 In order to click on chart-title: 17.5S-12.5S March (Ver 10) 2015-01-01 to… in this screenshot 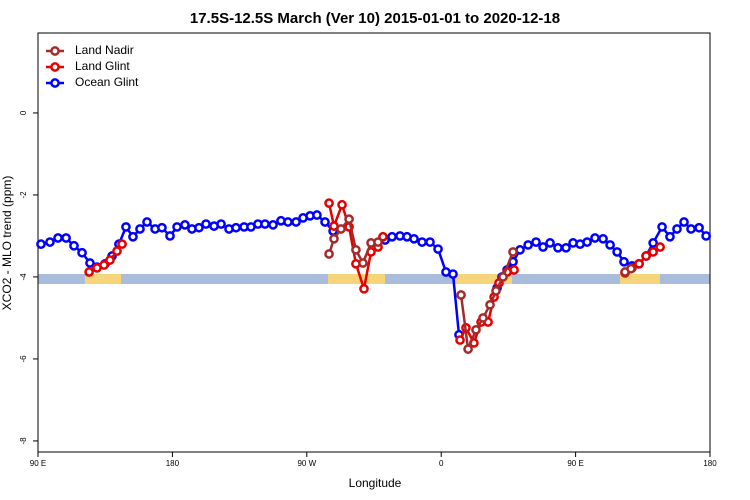, I will do `click(375, 18)`.